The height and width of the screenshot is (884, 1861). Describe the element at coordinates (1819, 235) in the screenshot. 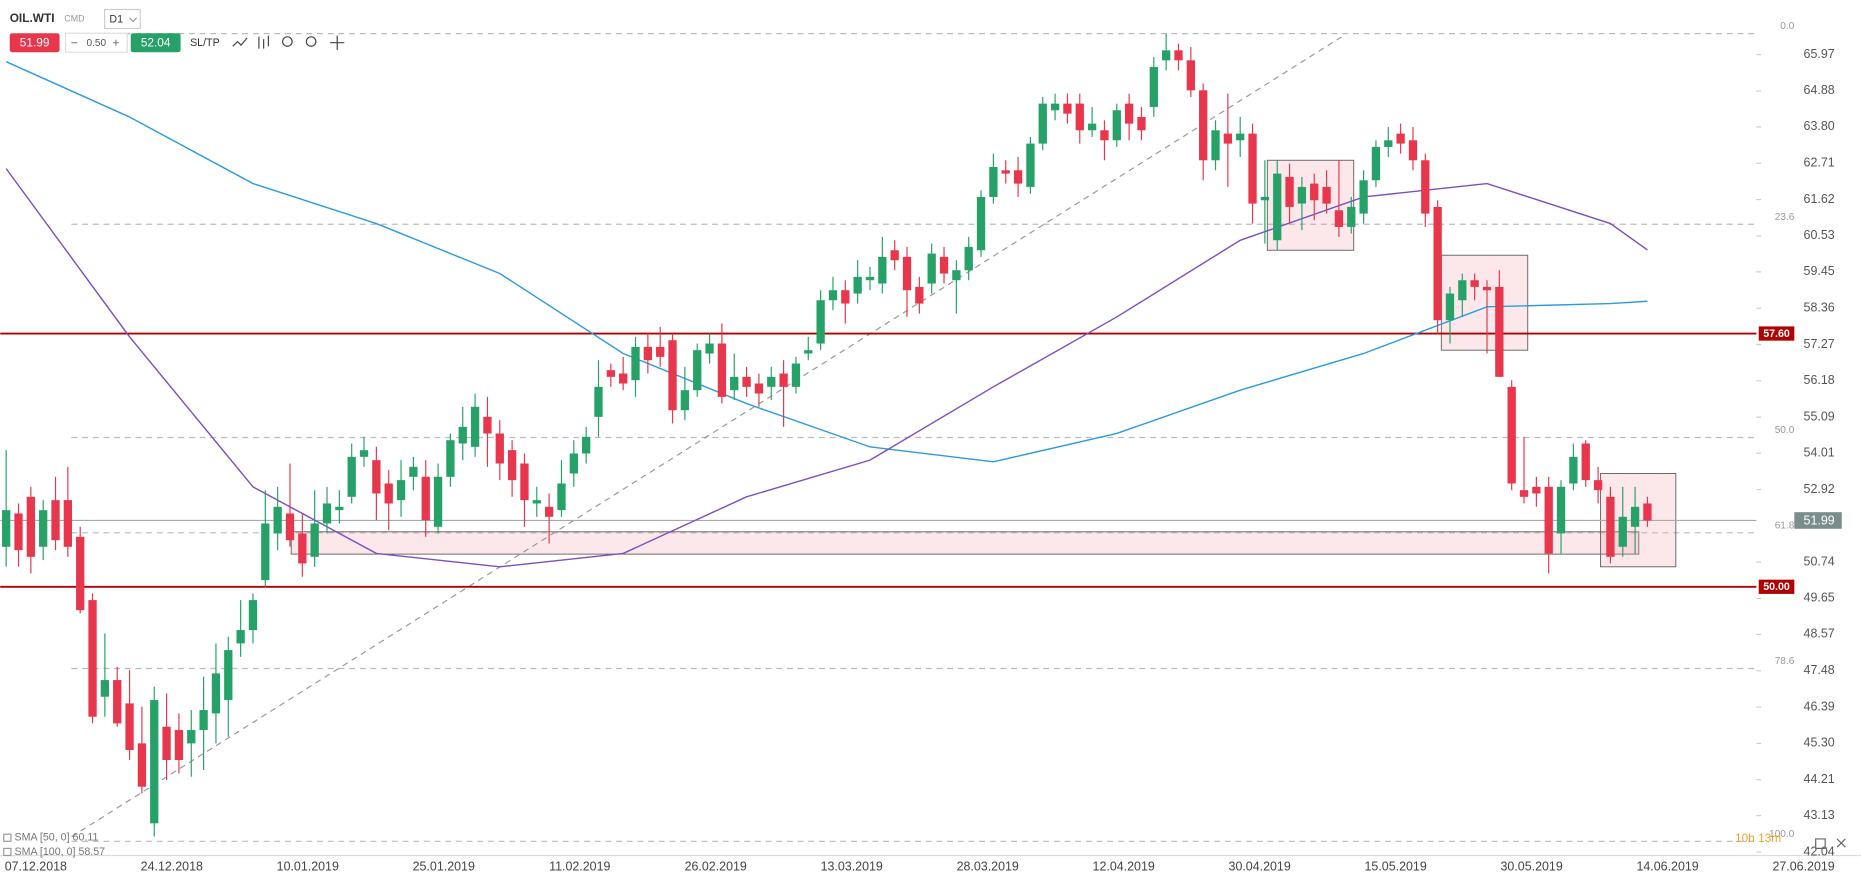

I see `y-tick-label: 60.53` at that location.